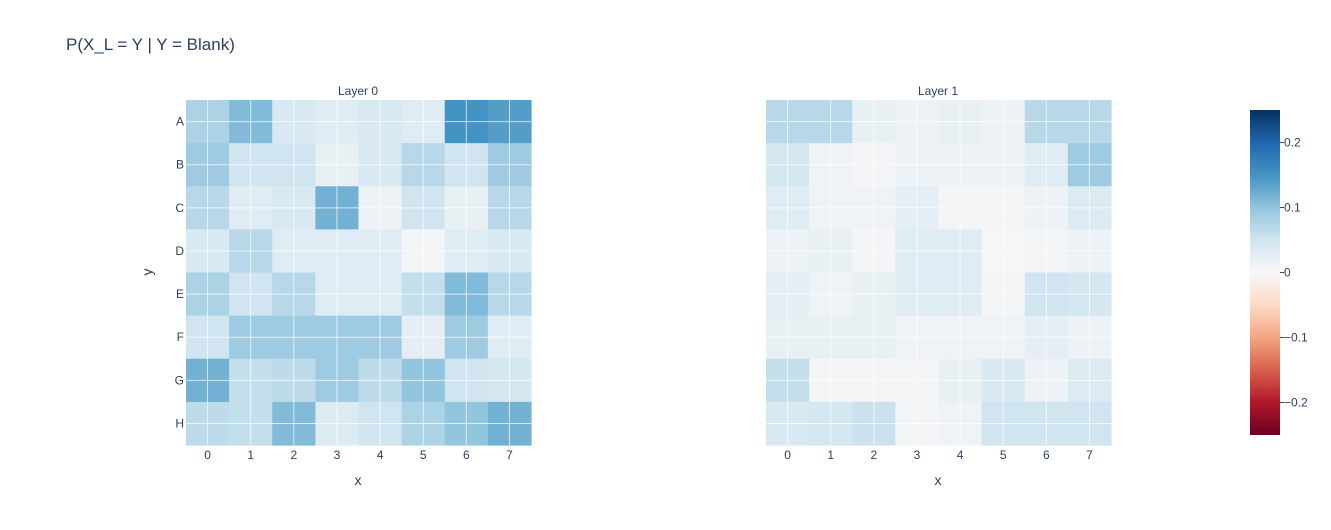 This screenshot has height=530, width=1331. I want to click on y-tick-label: G, so click(179, 380).